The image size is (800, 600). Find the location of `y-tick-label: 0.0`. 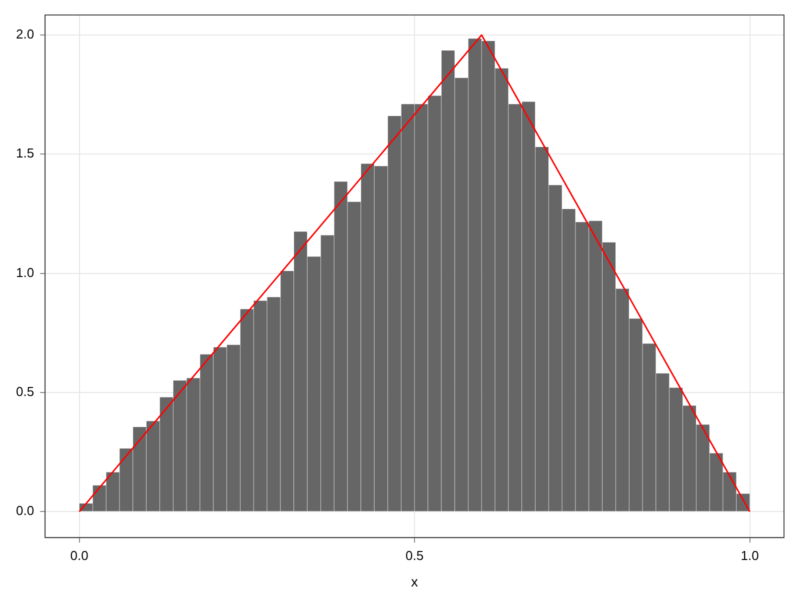

y-tick-label: 0.0 is located at coordinates (25, 510).